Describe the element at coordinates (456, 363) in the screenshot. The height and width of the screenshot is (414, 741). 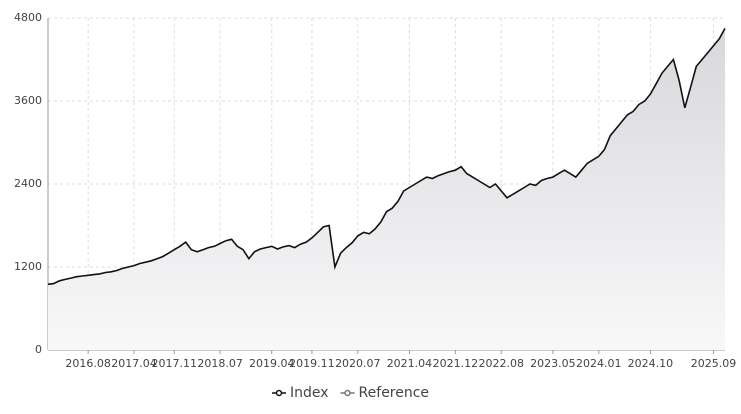
I see `x-tick-label: 2021.12` at that location.